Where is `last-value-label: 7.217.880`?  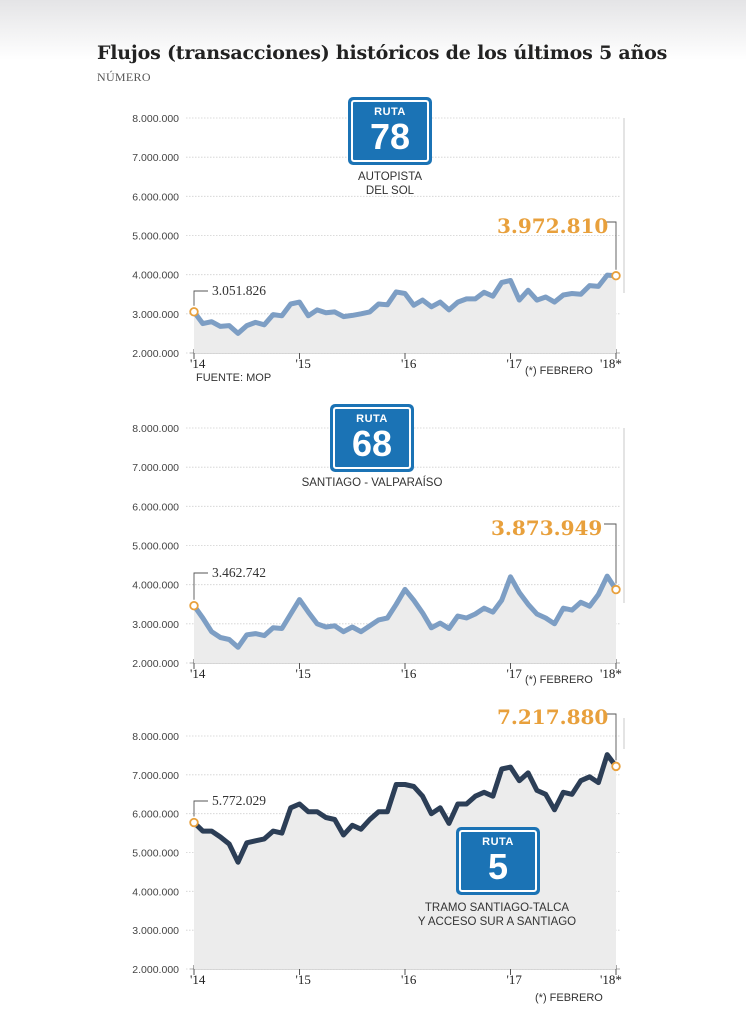 last-value-label: 7.217.880 is located at coordinates (552, 717).